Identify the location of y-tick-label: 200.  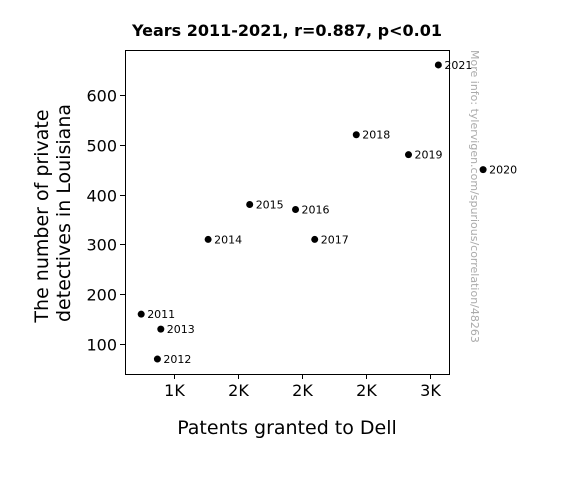
(101, 295).